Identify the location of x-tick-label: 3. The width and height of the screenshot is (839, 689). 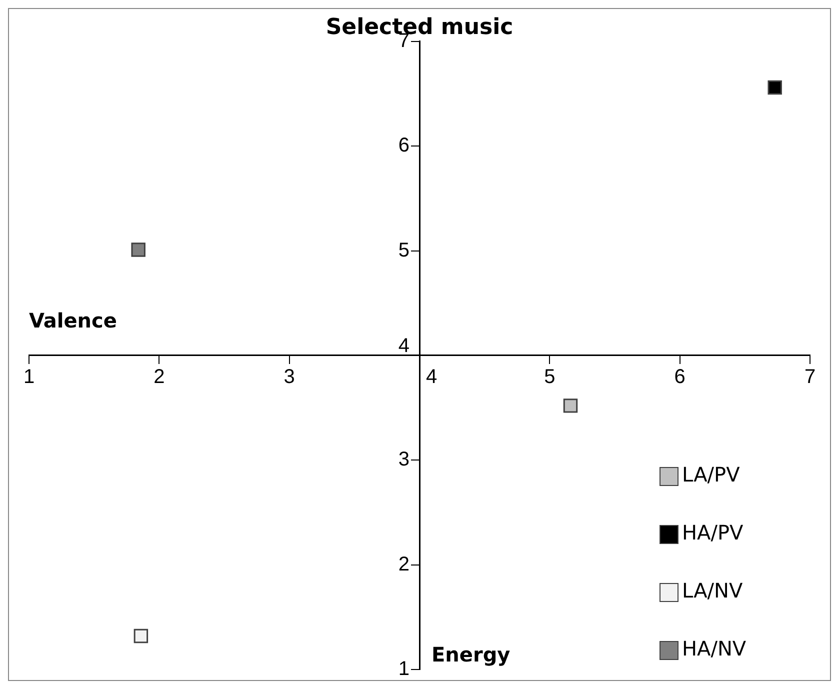
(289, 377).